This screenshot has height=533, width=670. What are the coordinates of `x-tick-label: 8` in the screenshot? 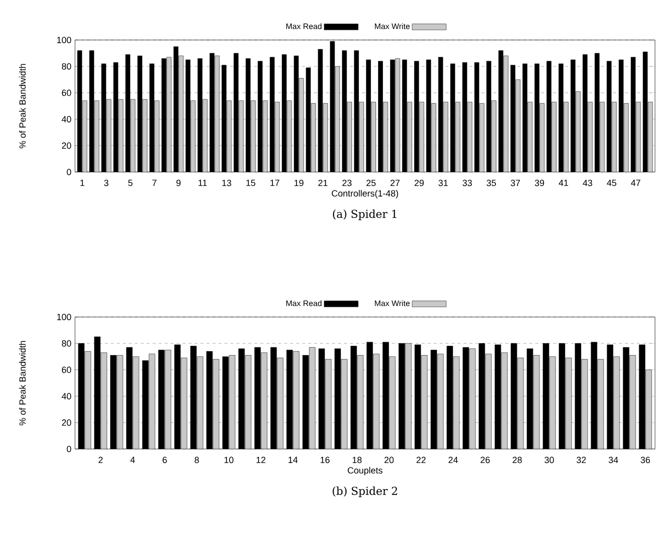 It's located at (196, 460).